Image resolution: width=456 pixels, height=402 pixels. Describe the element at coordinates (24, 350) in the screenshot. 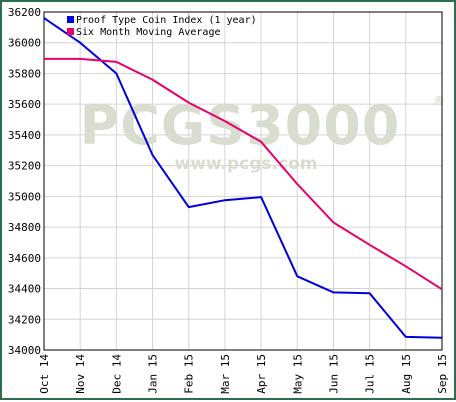

I see `y-tick-label: 34000` at that location.